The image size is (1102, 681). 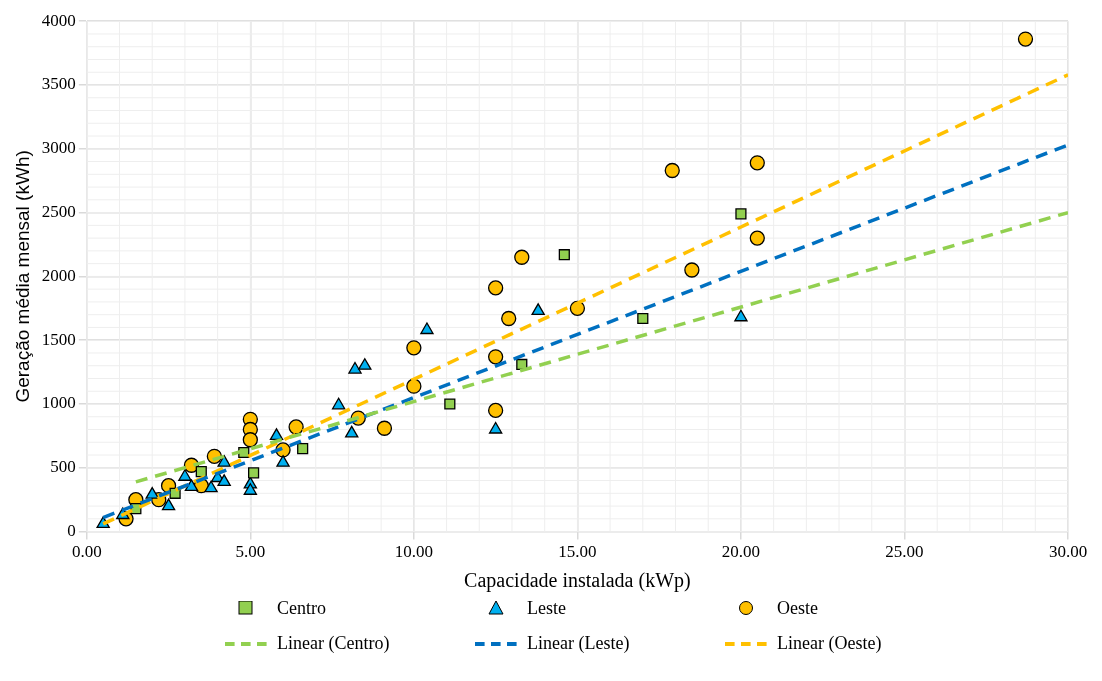 What do you see at coordinates (546, 608) in the screenshot?
I see `legend-label: Leste` at bounding box center [546, 608].